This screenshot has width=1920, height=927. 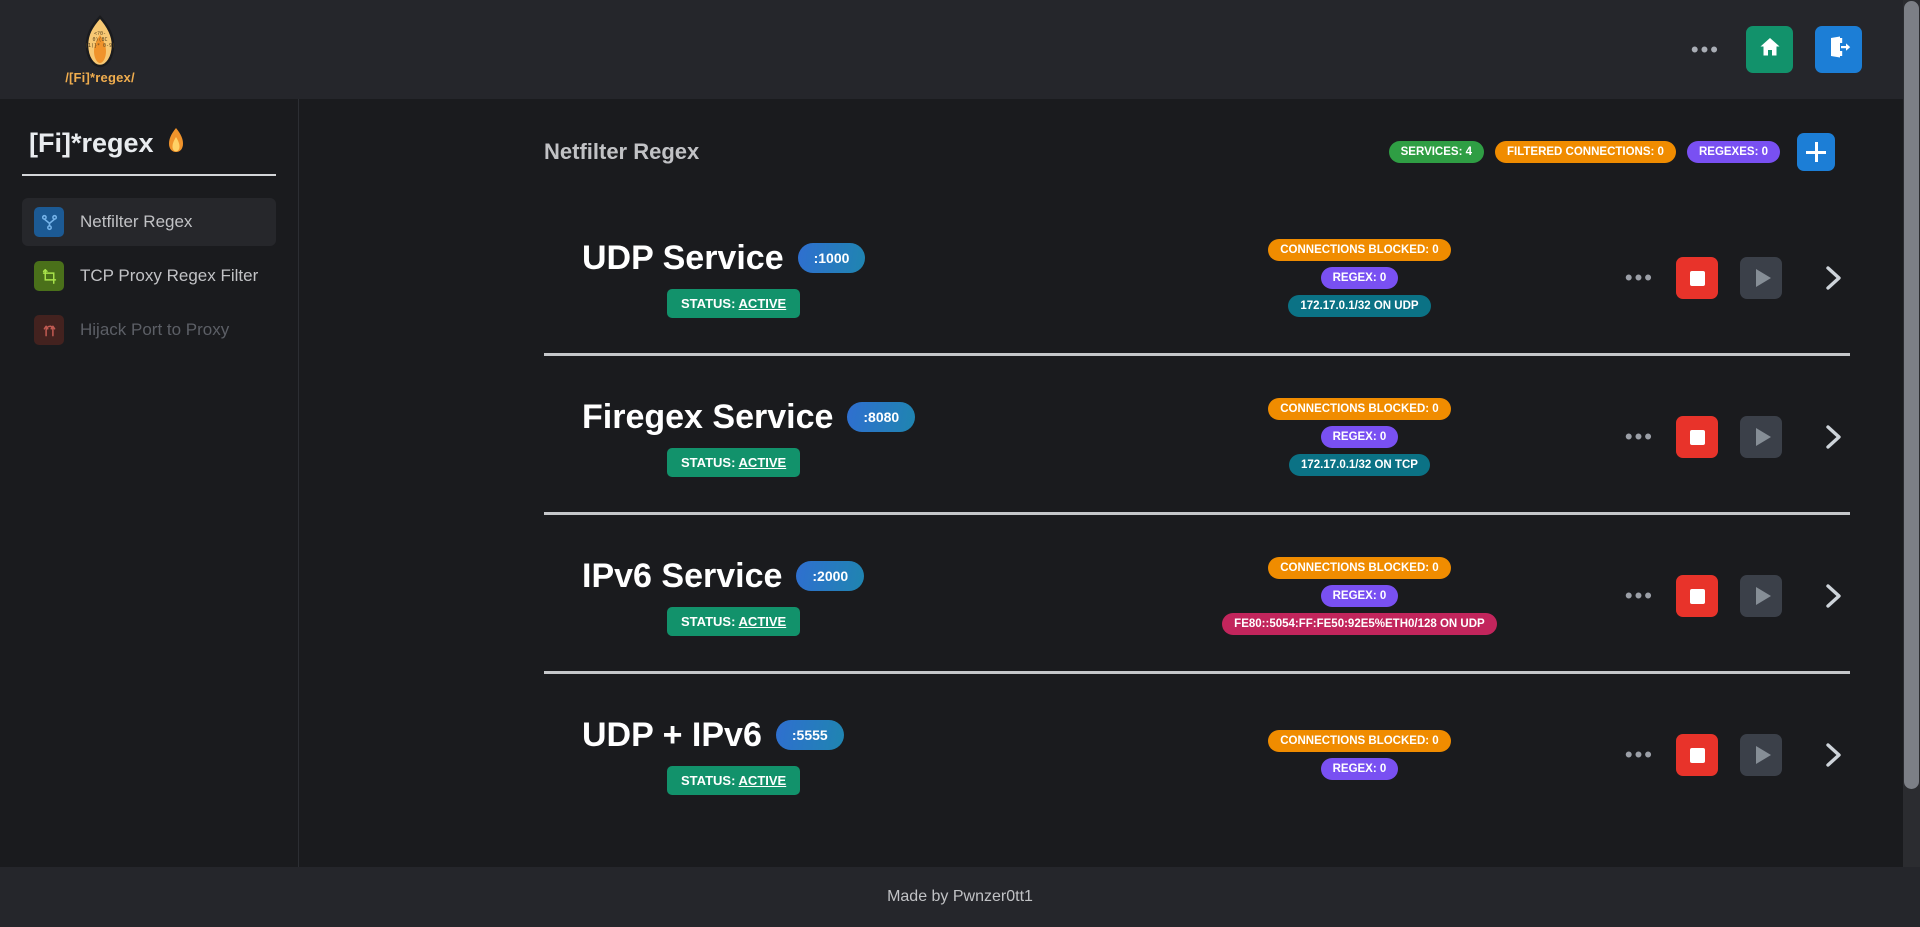 I want to click on footer-text: Made by Pwnzer0tt1, so click(x=960, y=896).